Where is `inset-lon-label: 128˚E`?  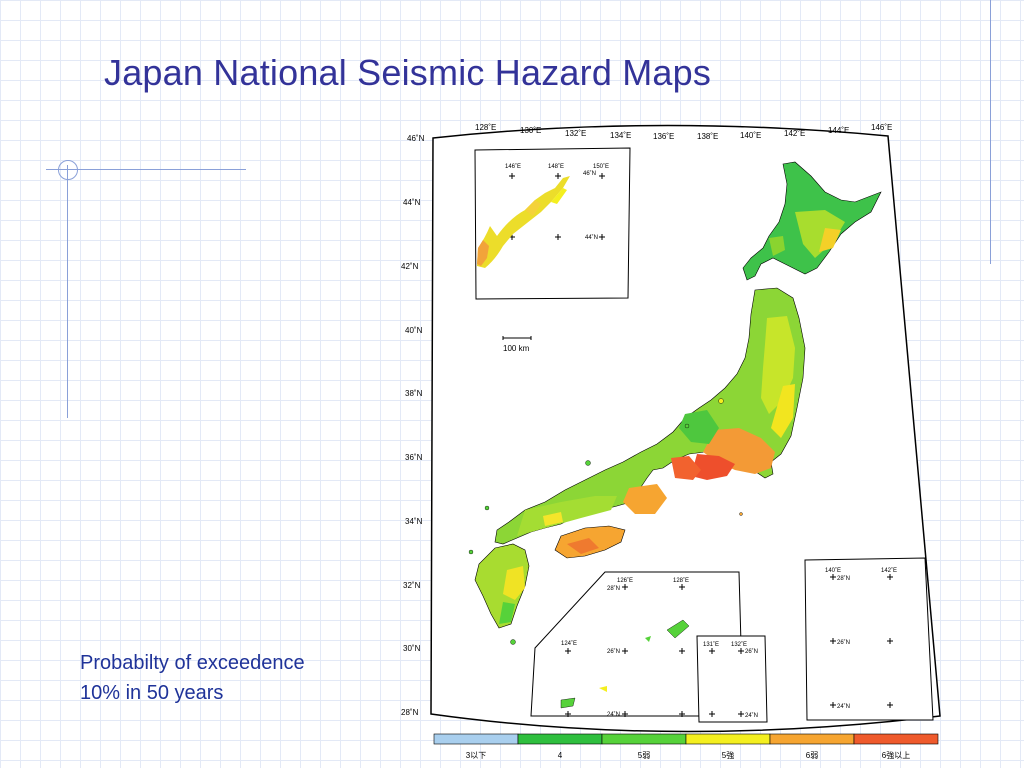
inset-lon-label: 128˚E is located at coordinates (681, 580).